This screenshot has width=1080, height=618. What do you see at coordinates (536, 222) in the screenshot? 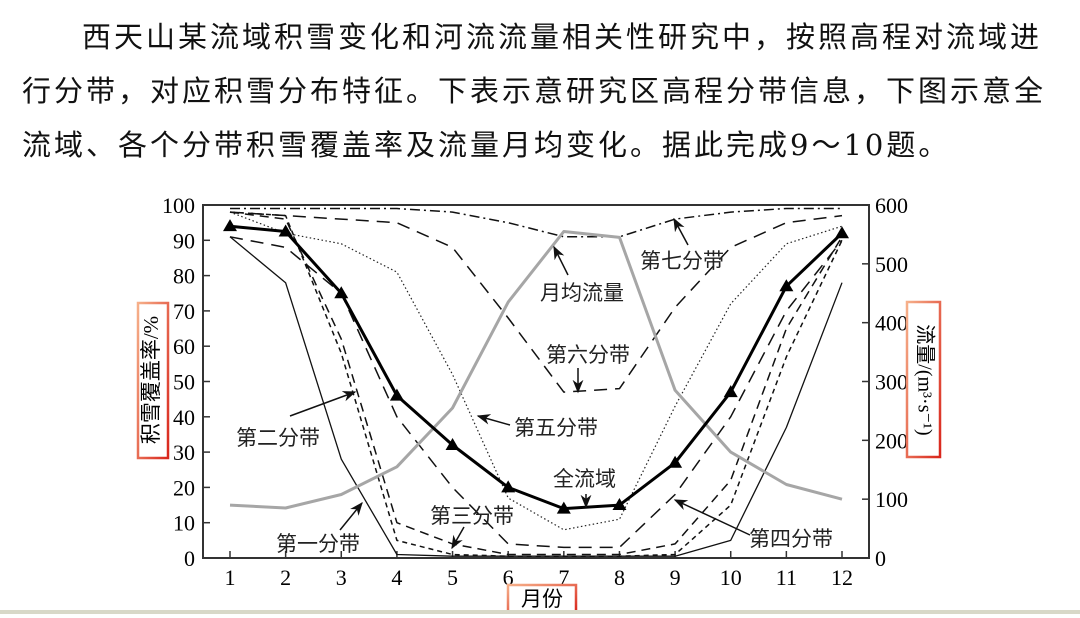
I see `series-第七分带` at bounding box center [536, 222].